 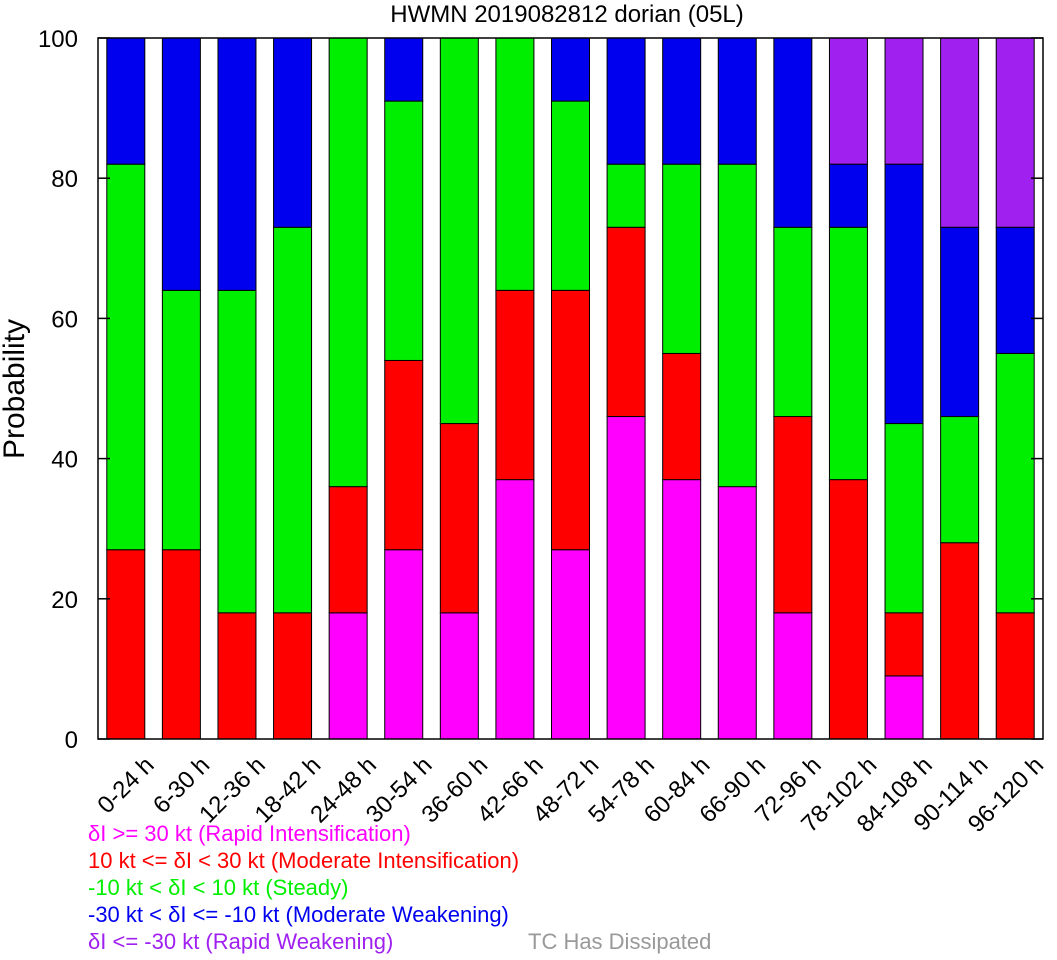 What do you see at coordinates (218, 887) in the screenshot?
I see `legend-steady: -10 kt < δI < 10 kt (Steady)` at bounding box center [218, 887].